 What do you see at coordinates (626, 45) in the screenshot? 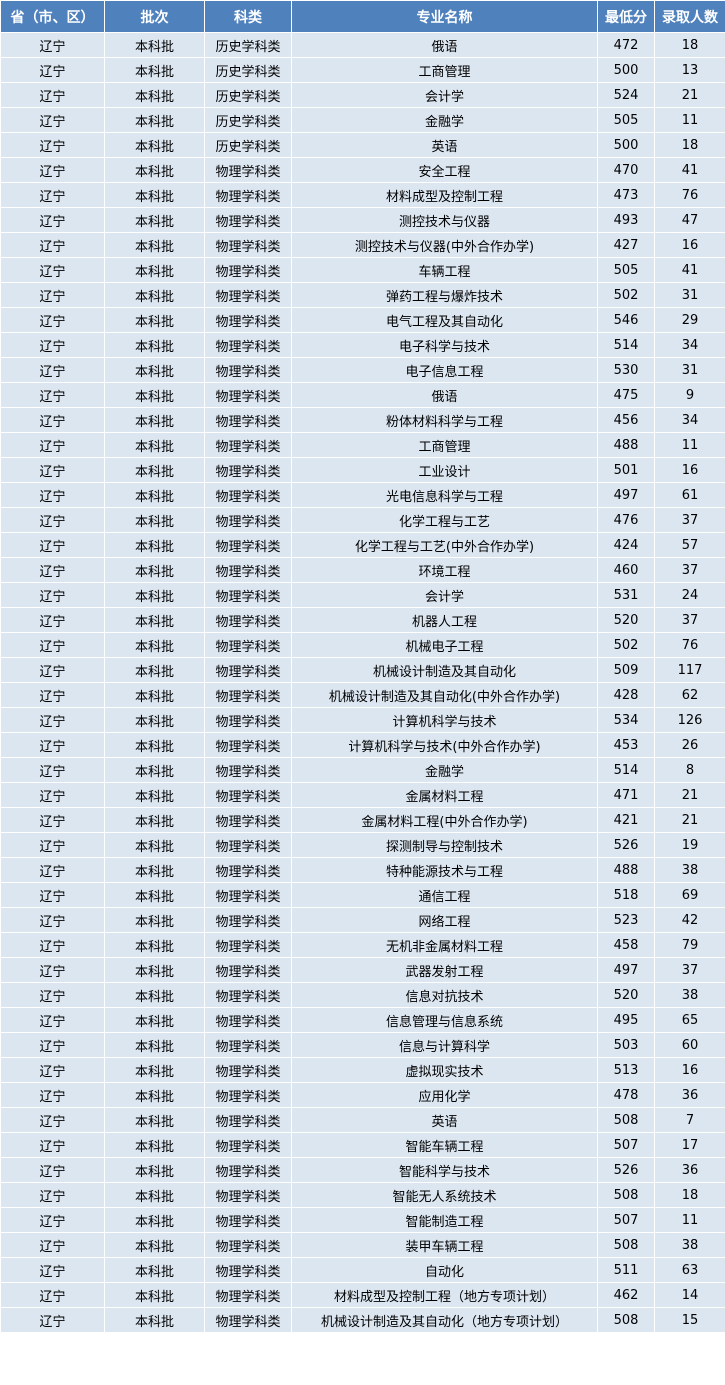
I see `cell-min-score: 472` at bounding box center [626, 45].